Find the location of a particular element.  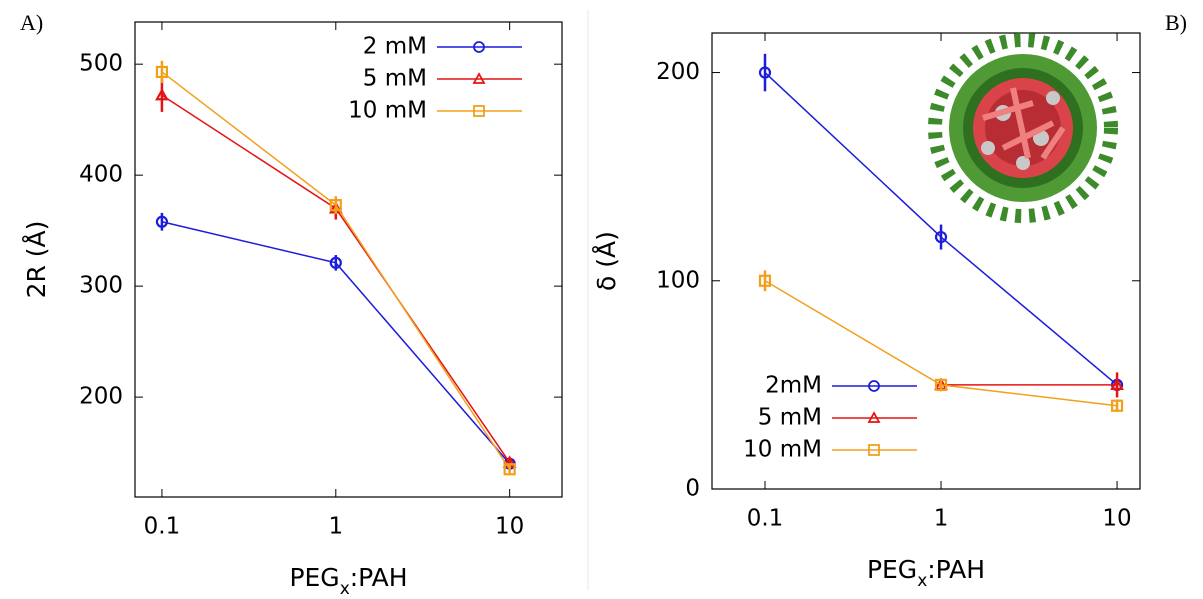

y-tick-label: 400 is located at coordinates (101, 175).